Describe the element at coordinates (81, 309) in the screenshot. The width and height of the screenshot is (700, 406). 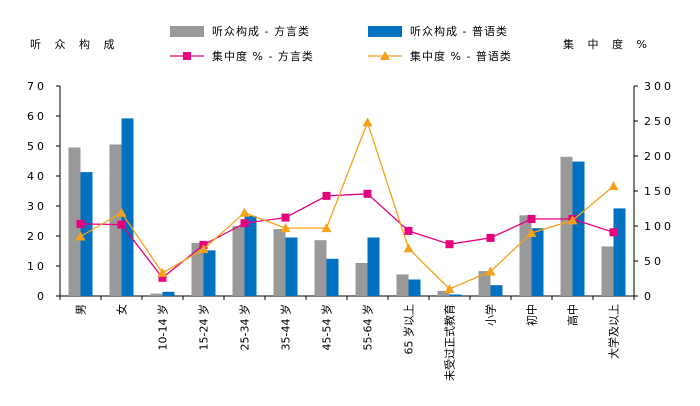
I see `x-tick-label: 男` at that location.